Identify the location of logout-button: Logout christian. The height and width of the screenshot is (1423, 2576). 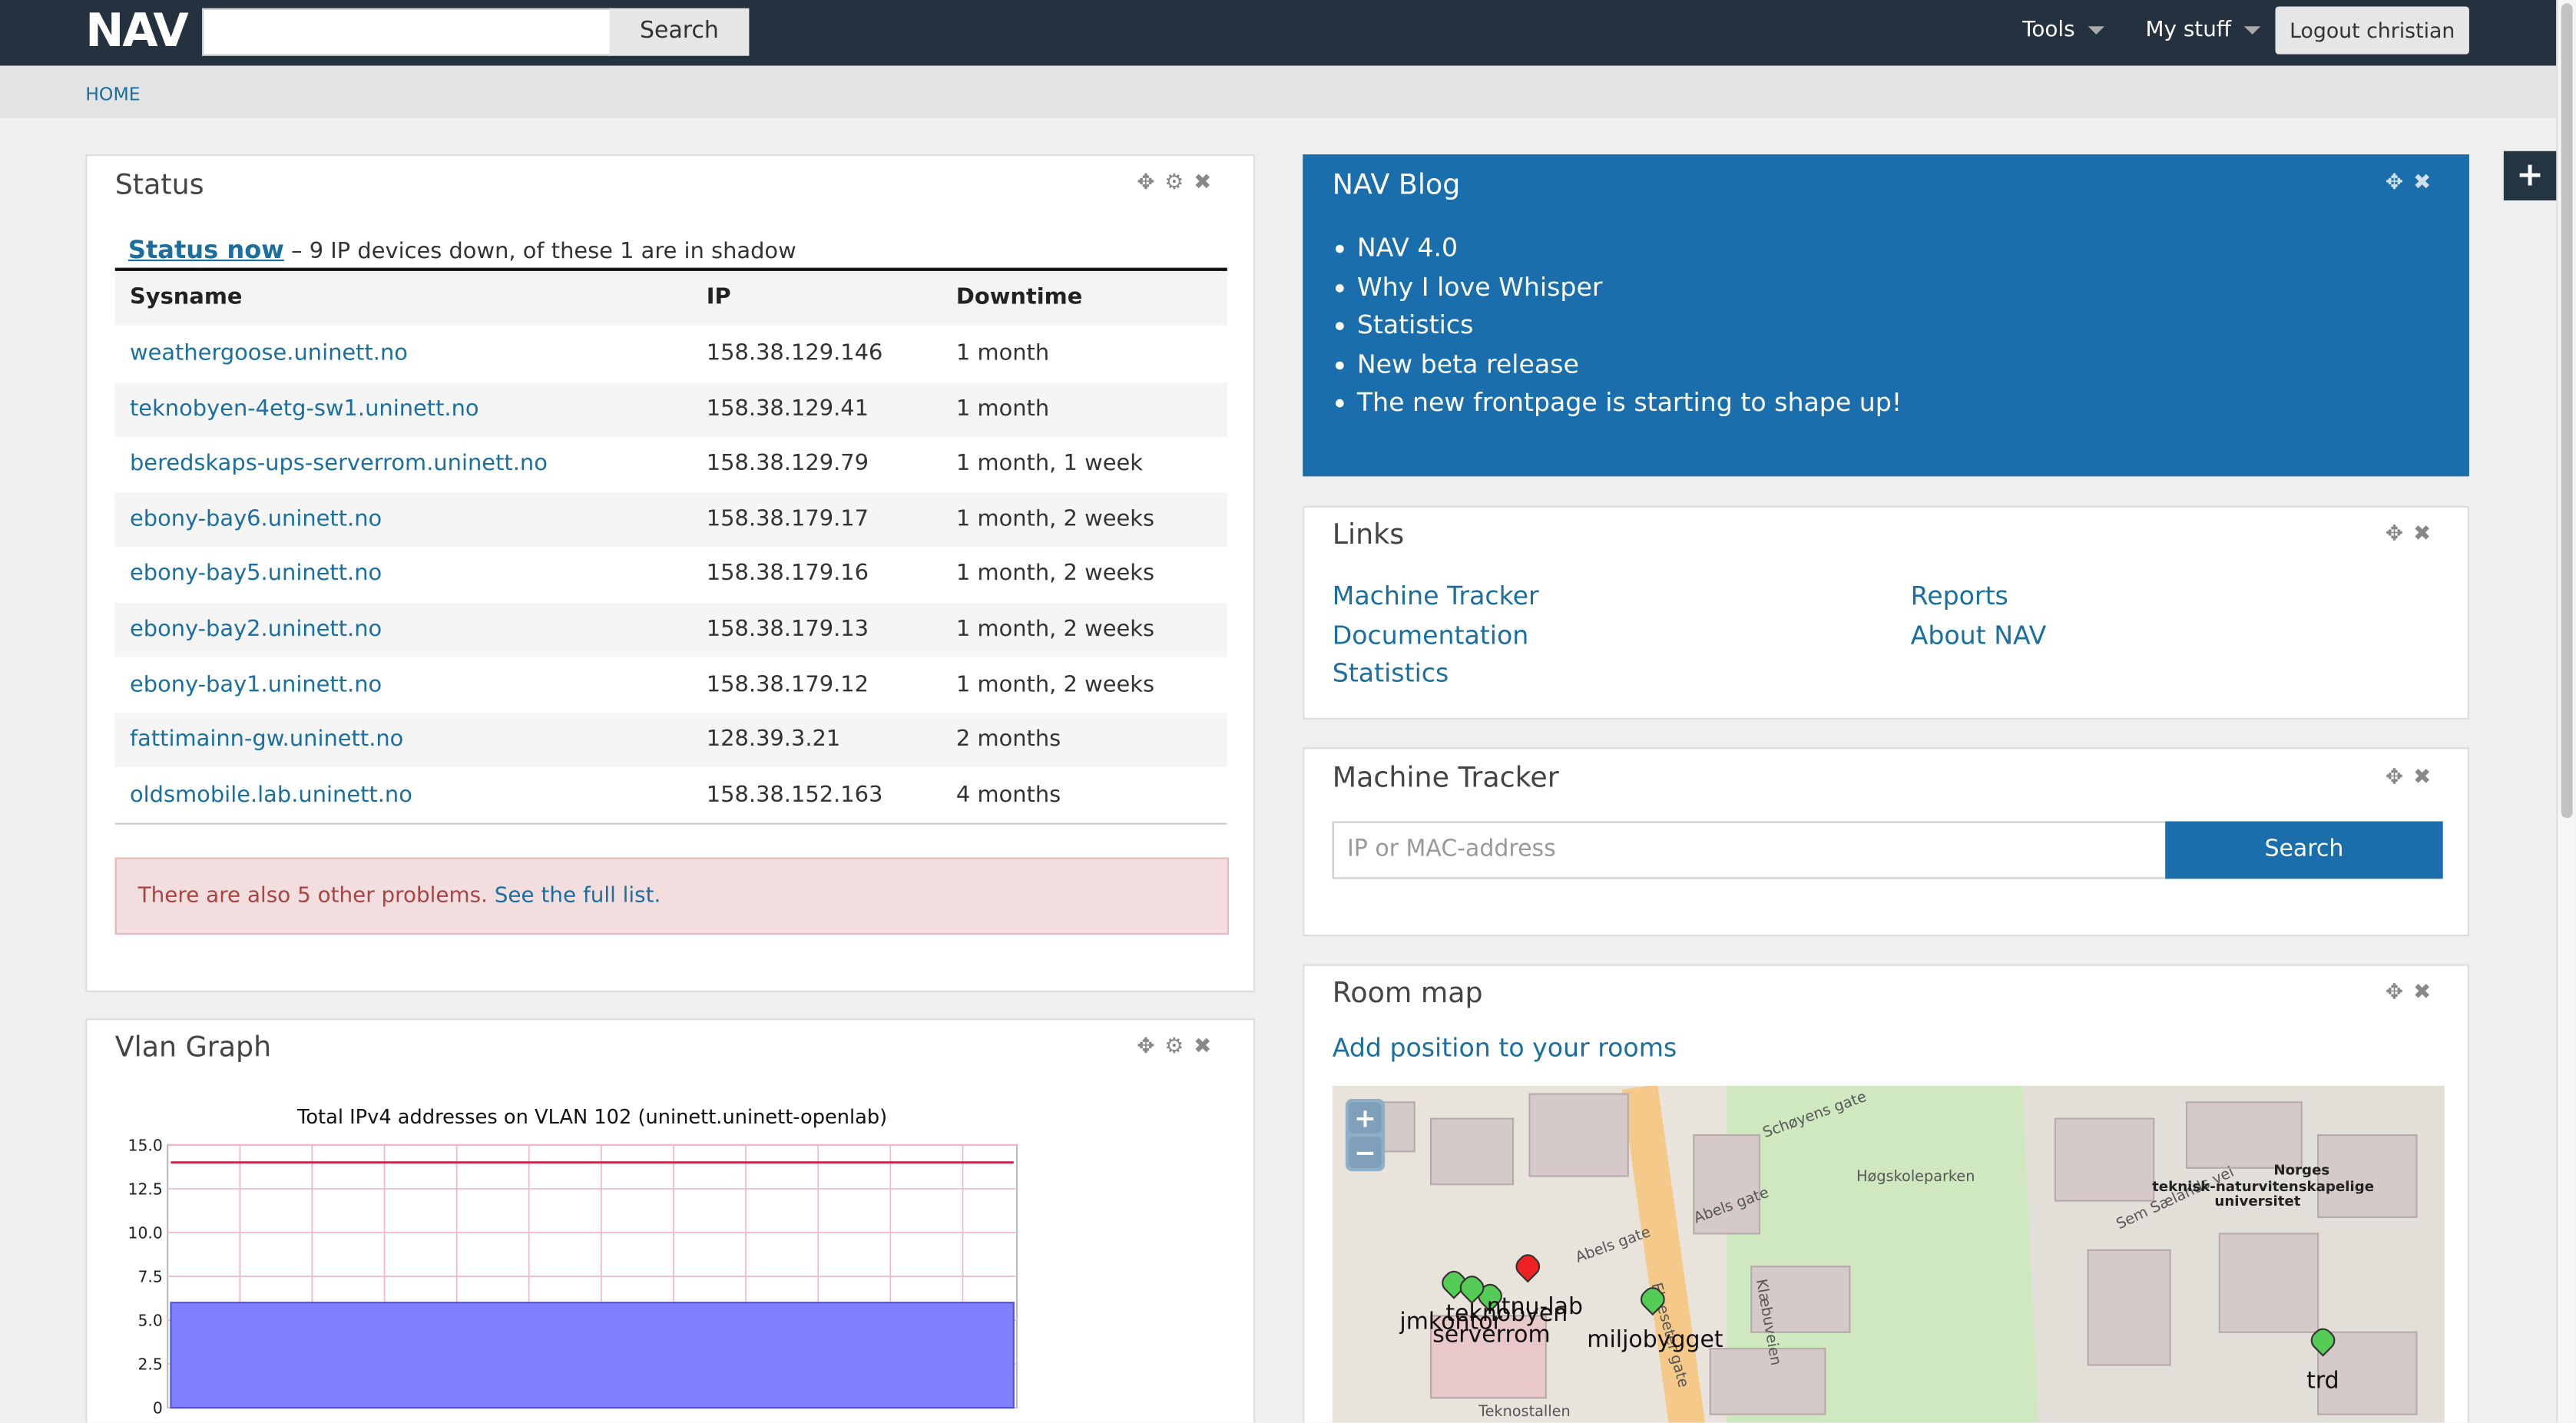
(2372, 30).